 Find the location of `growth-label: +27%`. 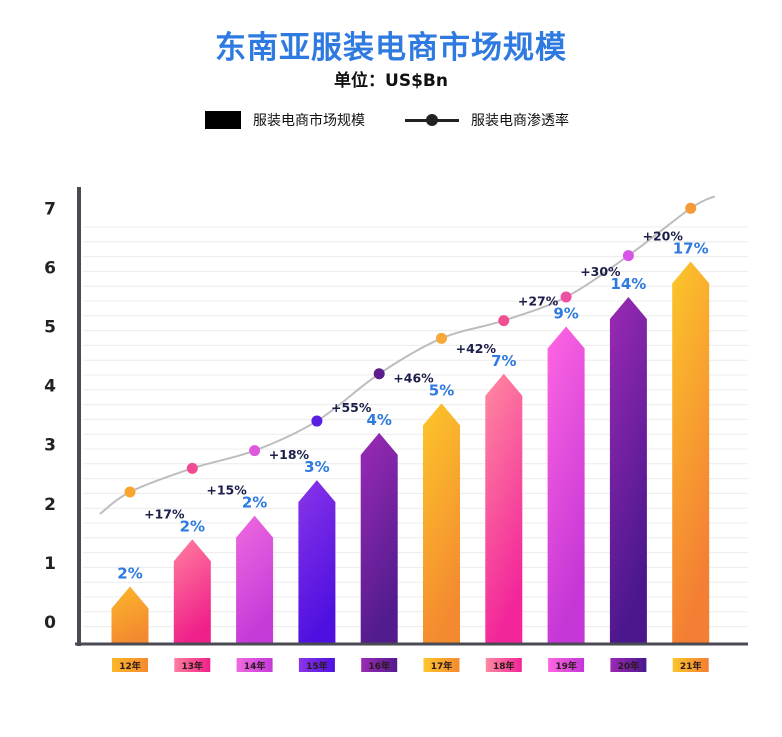

growth-label: +27% is located at coordinates (538, 301).